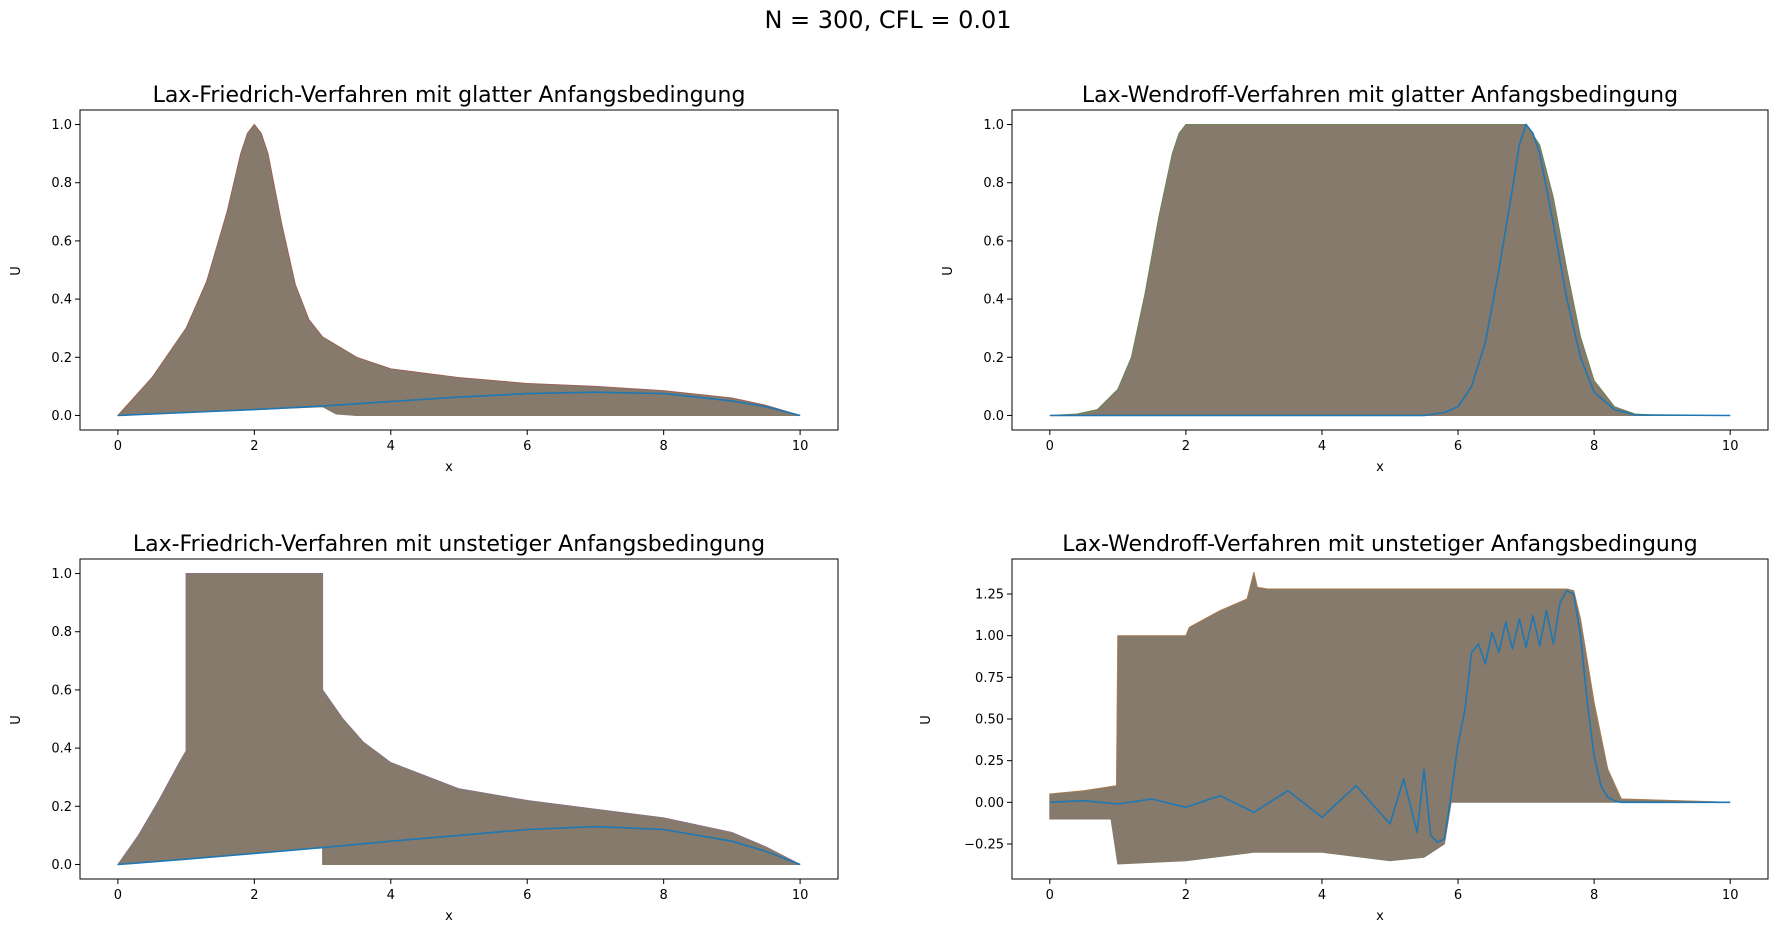 This screenshot has height=937, width=1776. What do you see at coordinates (989, 761) in the screenshot?
I see `y-tick-label: 0.25` at bounding box center [989, 761].